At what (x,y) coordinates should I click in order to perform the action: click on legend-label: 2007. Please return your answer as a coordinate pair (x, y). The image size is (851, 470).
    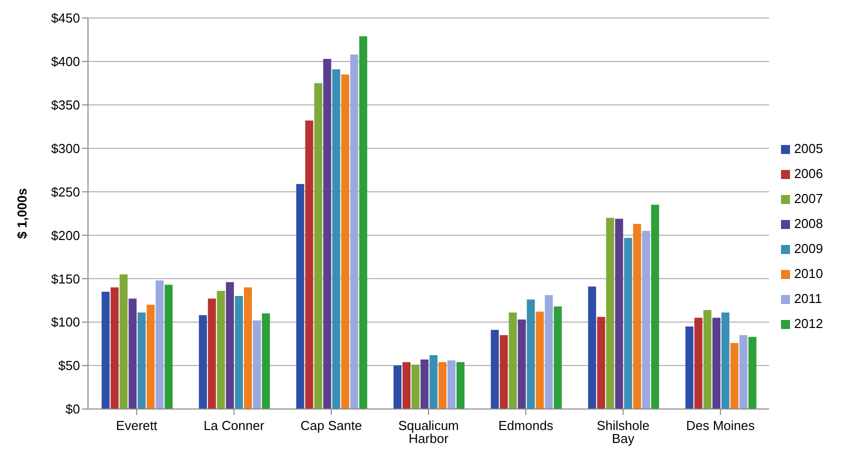
    Looking at the image, I should click on (808, 198).